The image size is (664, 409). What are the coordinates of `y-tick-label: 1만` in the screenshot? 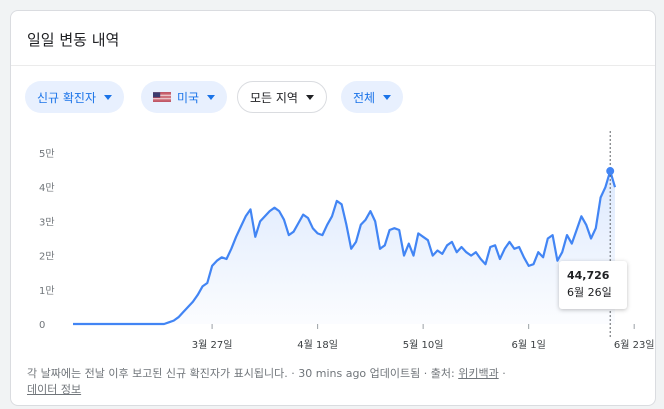 It's located at (47, 291).